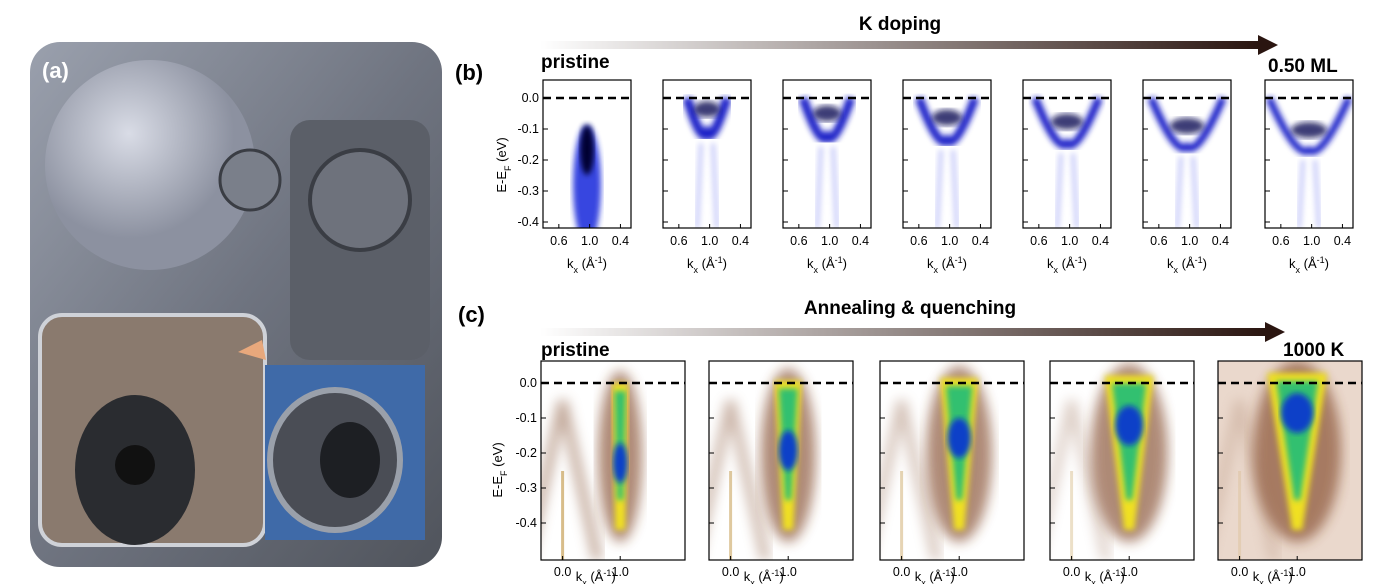  I want to click on panel-label: (b), so click(469, 72).